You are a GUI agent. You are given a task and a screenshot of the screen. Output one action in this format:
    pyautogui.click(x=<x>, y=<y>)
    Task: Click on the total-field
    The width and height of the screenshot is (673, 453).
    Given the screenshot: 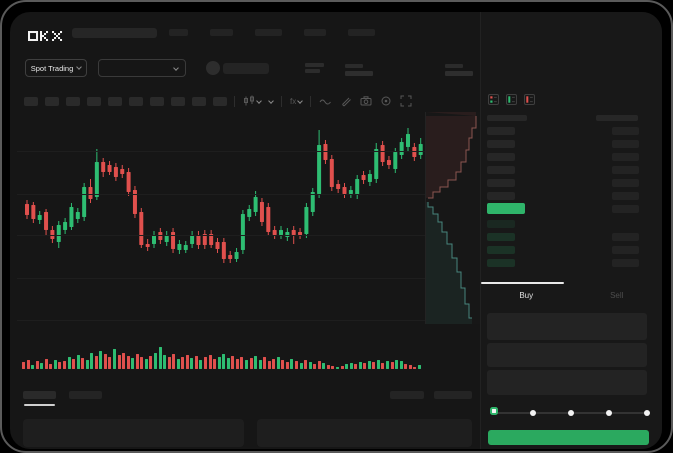 What is the action you would take?
    pyautogui.click(x=567, y=382)
    